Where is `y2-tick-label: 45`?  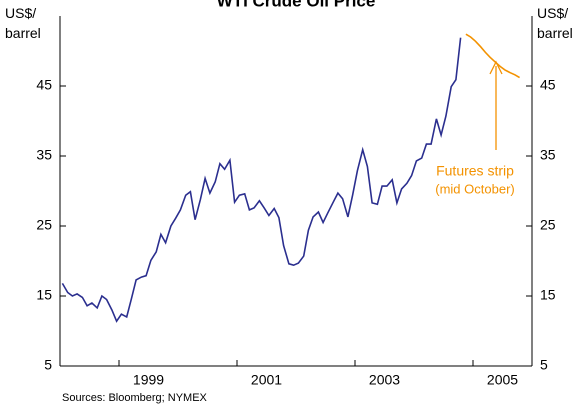 y2-tick-label: 45 is located at coordinates (548, 85).